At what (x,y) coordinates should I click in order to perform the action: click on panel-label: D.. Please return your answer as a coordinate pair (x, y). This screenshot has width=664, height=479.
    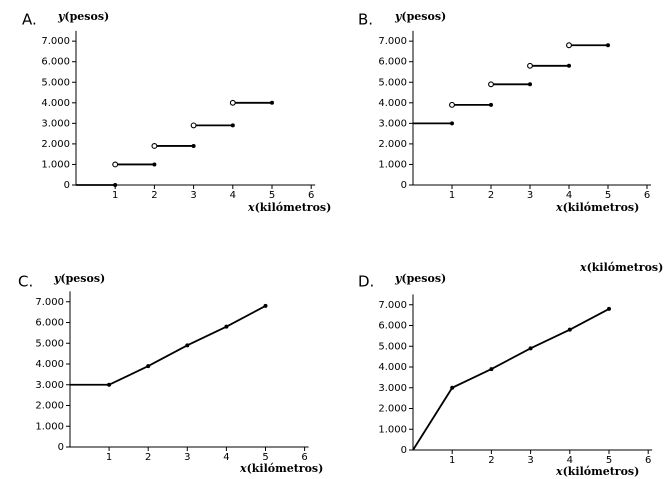
    Looking at the image, I should click on (366, 282).